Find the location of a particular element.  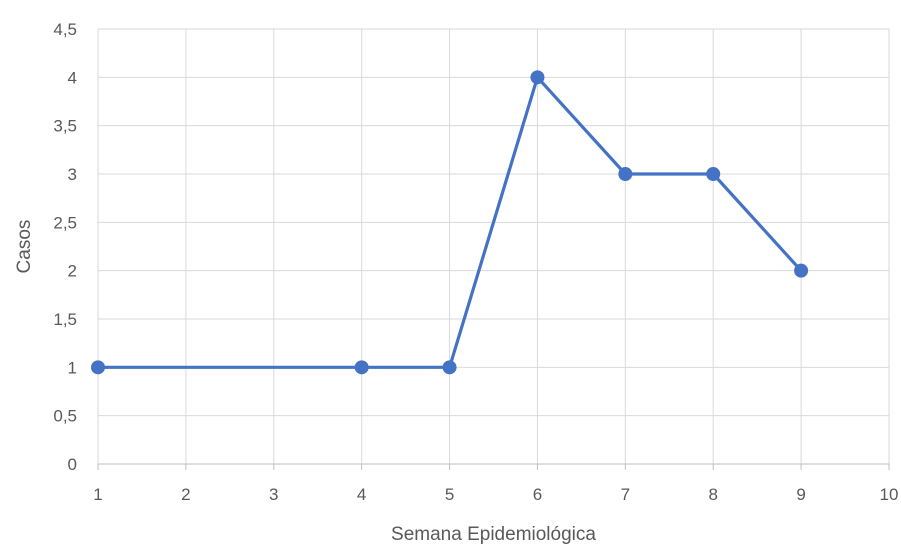

x-tick-label: 2 is located at coordinates (185, 494).